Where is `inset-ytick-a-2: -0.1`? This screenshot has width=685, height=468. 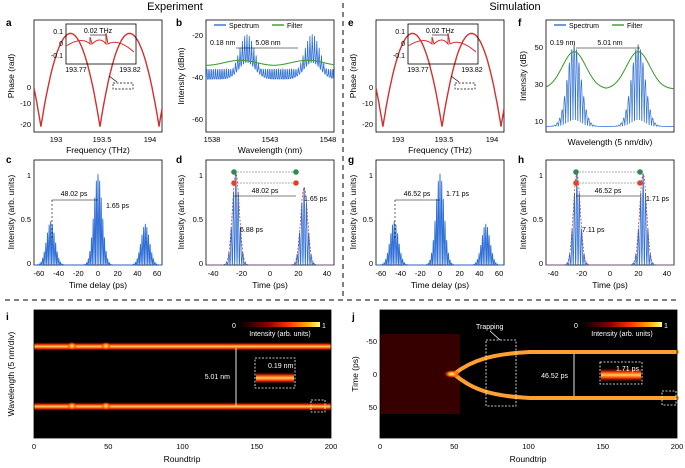 inset-ytick-a-2: -0.1 is located at coordinates (57, 56).